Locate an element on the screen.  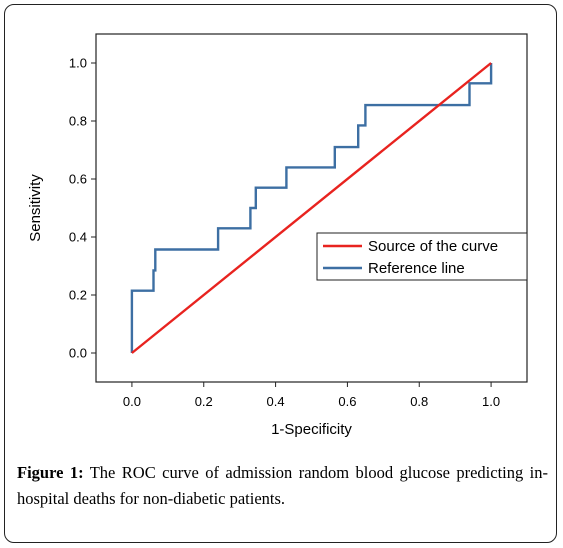
x-tick-label: 1.0 is located at coordinates (491, 401).